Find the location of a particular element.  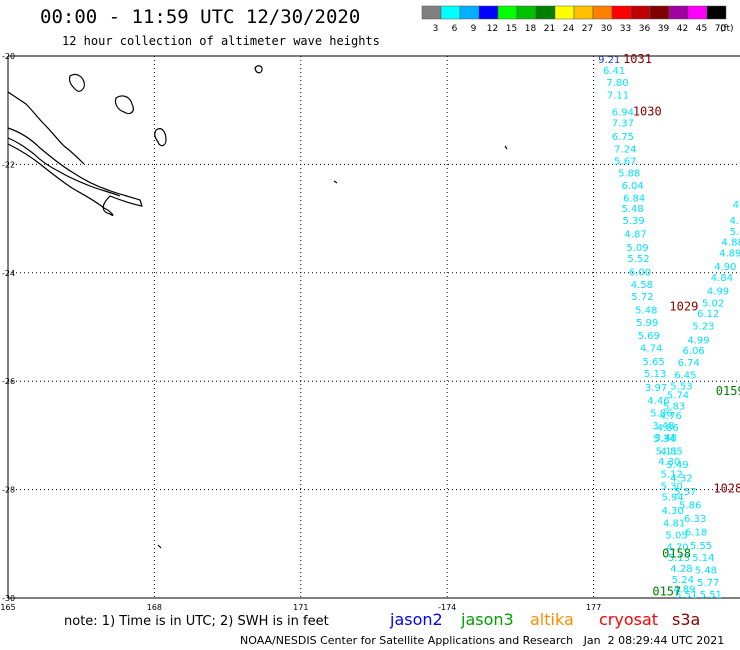

legend-unit: (ft) is located at coordinates (727, 29).